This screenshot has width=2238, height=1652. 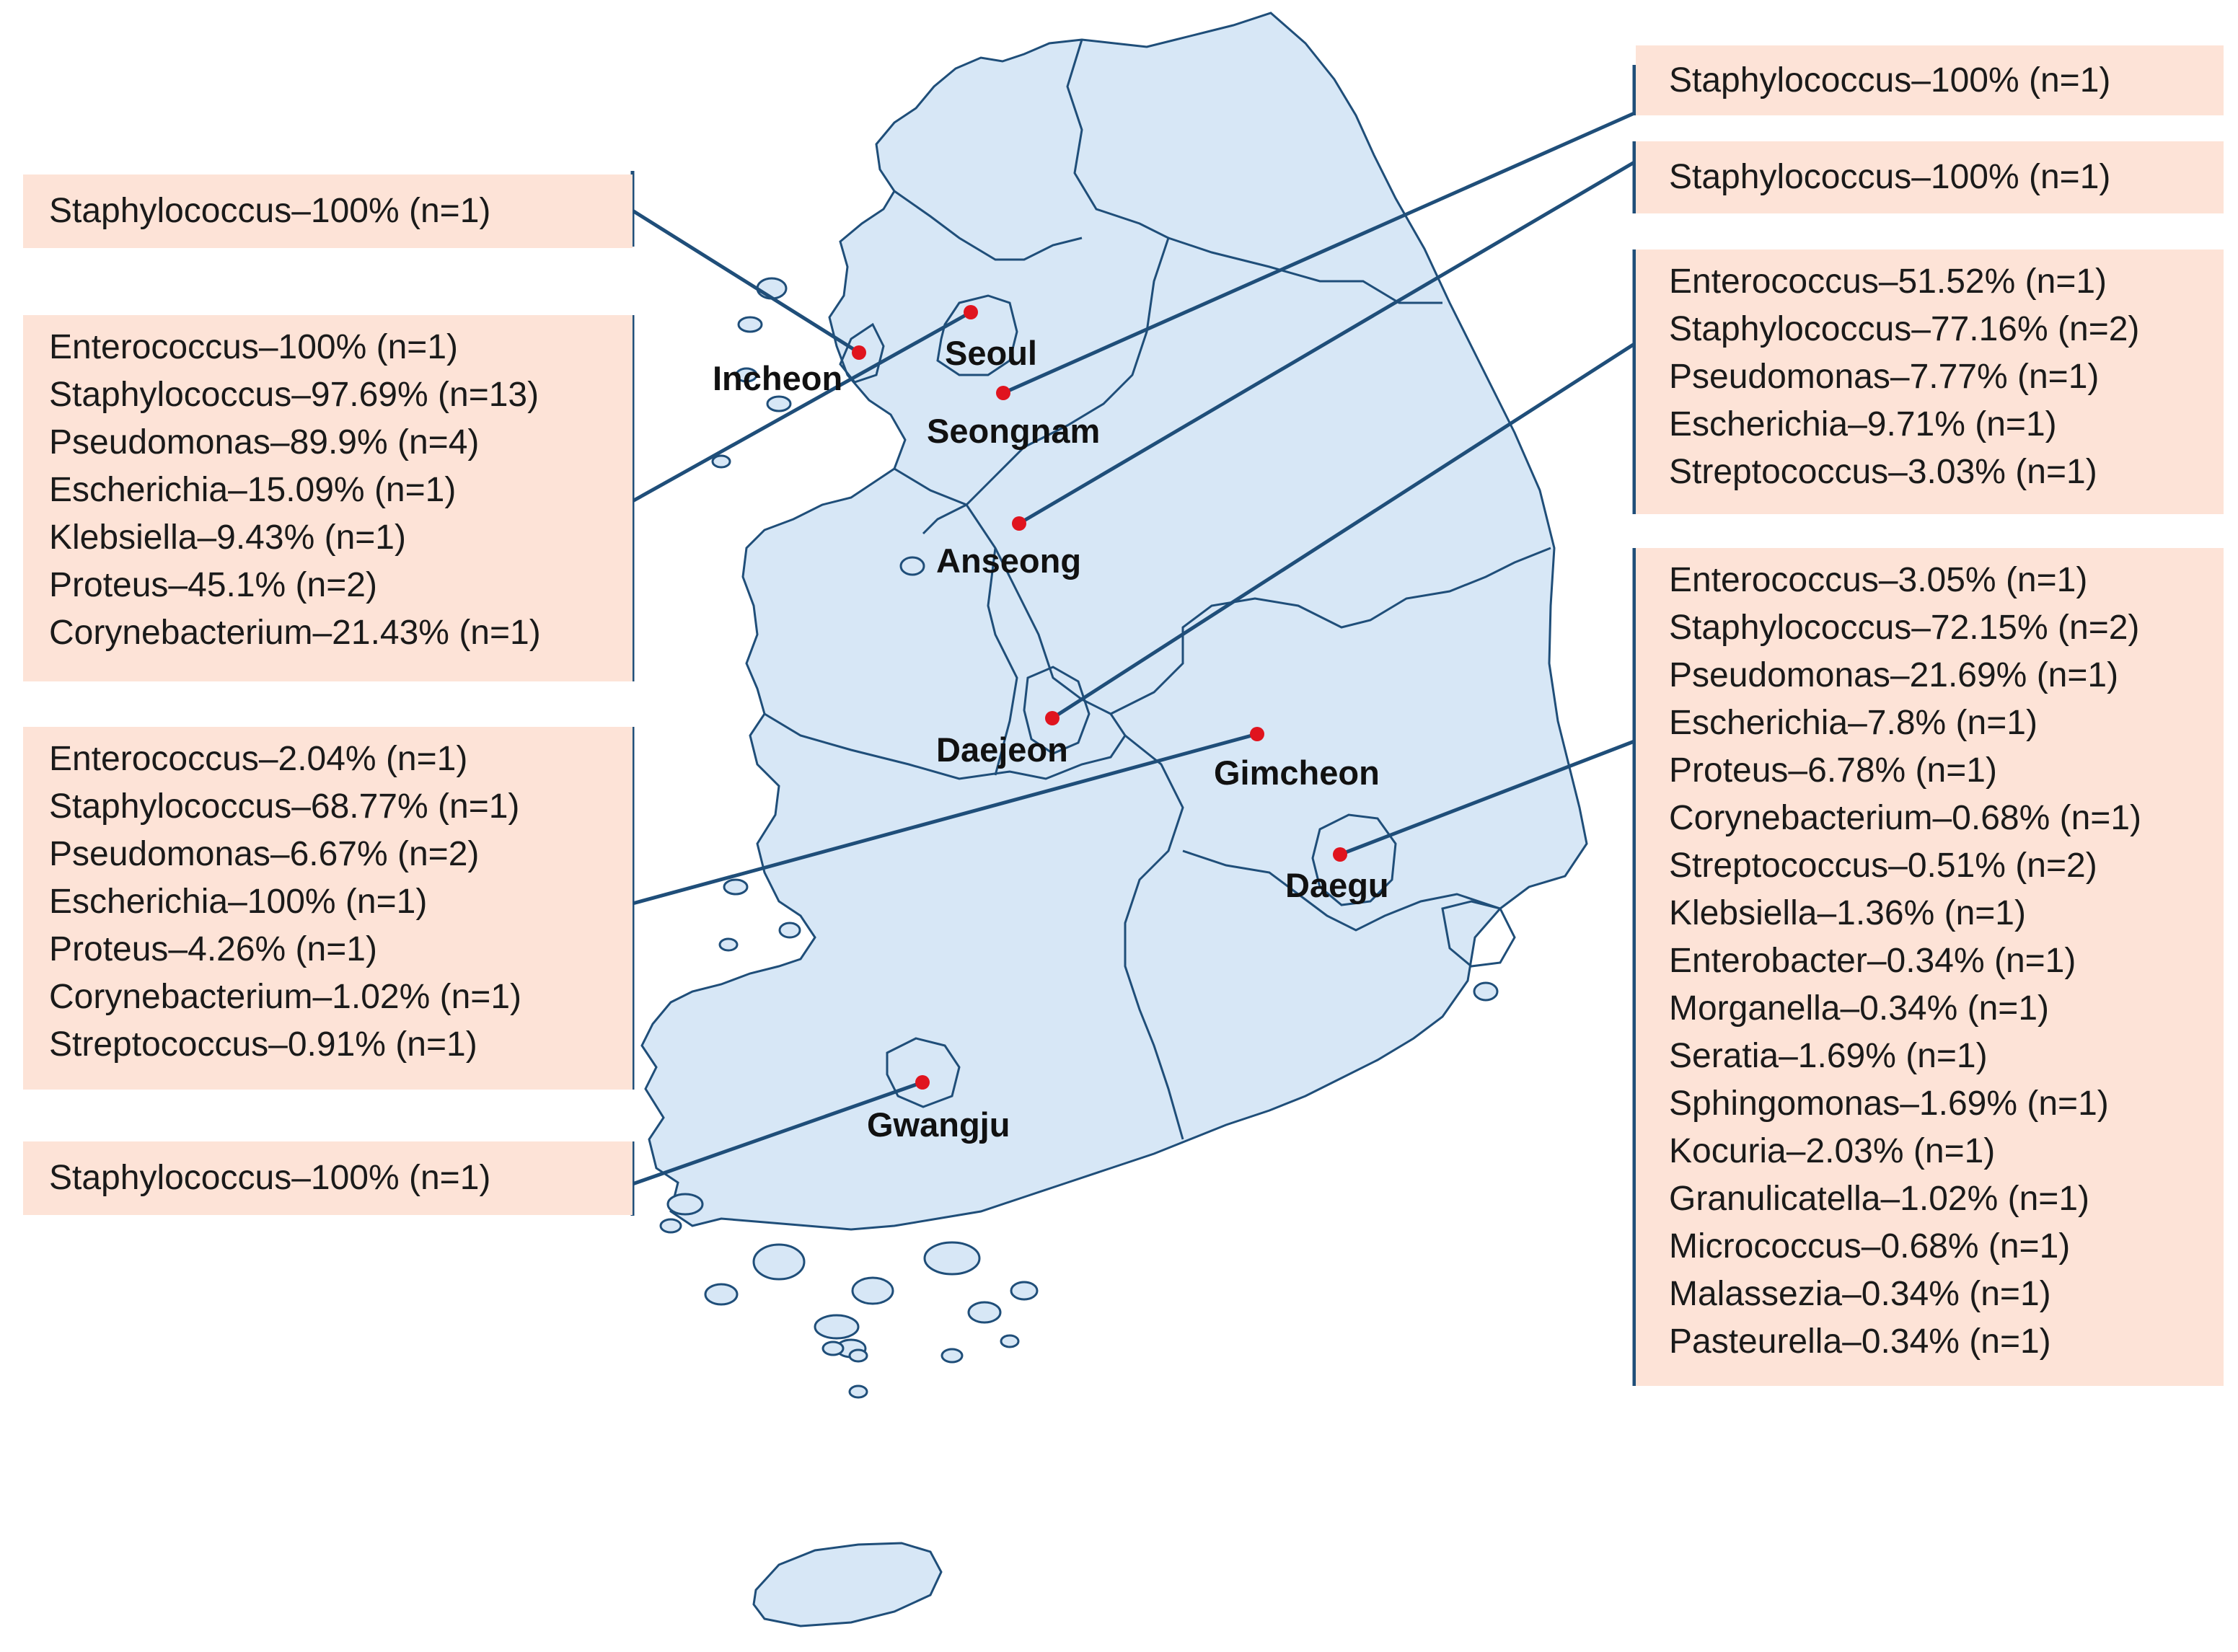 What do you see at coordinates (213, 585) in the screenshot?
I see `box-line: Proteus–45.1% (n=2)` at bounding box center [213, 585].